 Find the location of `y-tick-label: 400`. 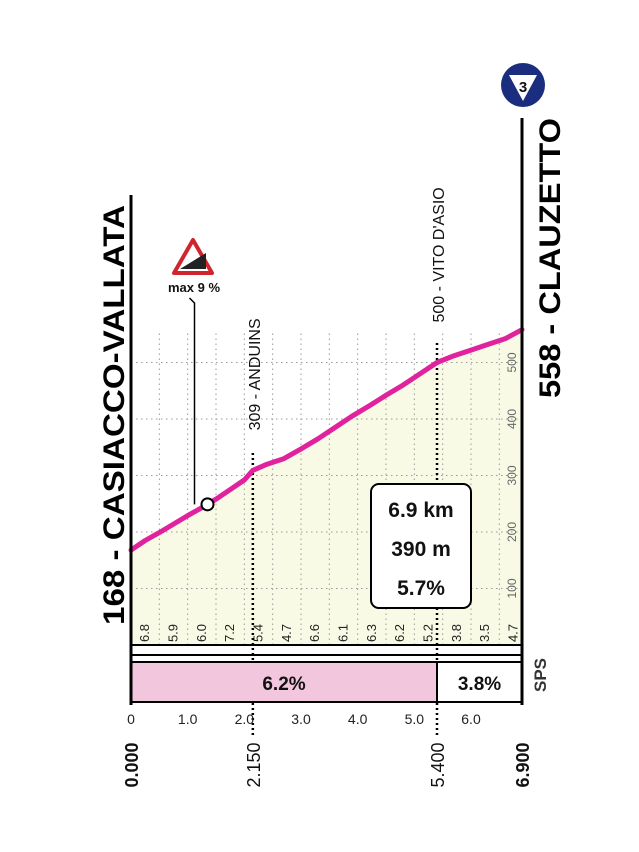

y-tick-label: 400 is located at coordinates (512, 419).